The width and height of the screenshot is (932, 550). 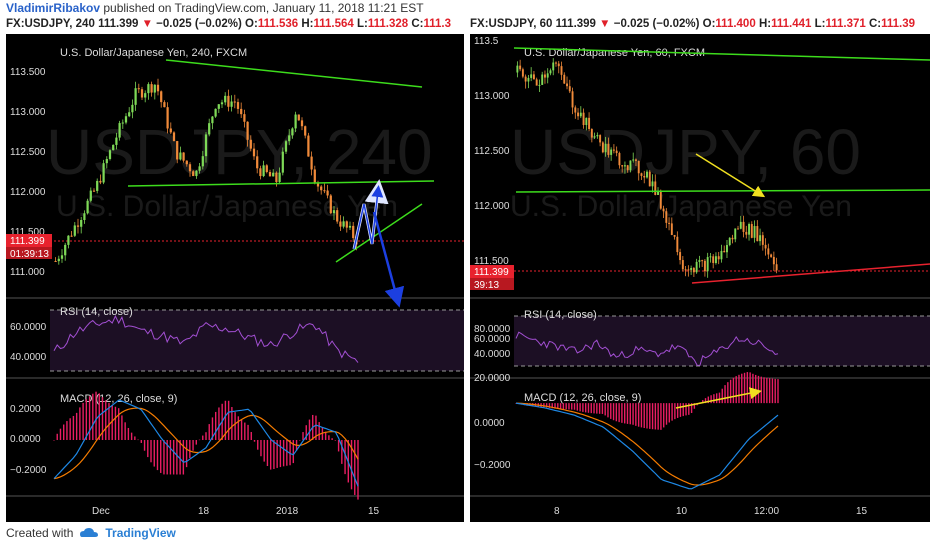 I want to click on right-resistance-trendline, so click(x=721, y=54).